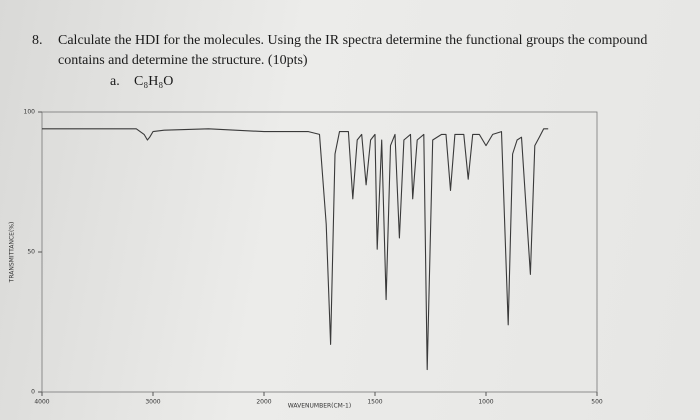 This screenshot has height=420, width=700. What do you see at coordinates (30, 112) in the screenshot?
I see `y-tick-label: 100` at bounding box center [30, 112].